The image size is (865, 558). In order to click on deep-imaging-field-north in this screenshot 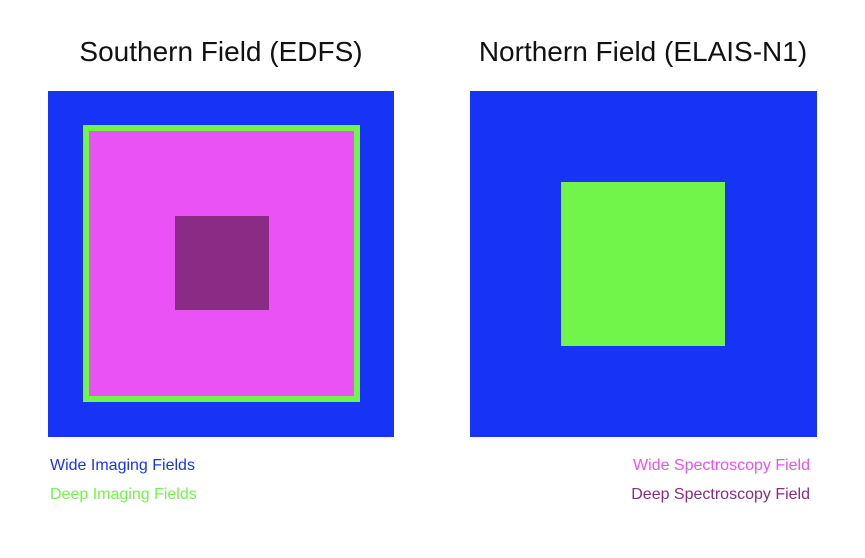, I will do `click(643, 264)`.